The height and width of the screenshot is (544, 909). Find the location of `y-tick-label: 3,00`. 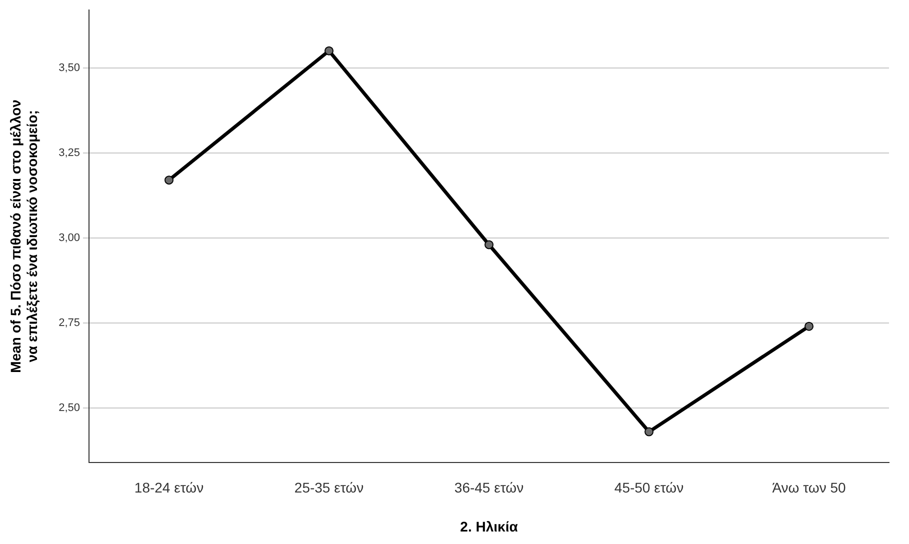

y-tick-label: 3,00 is located at coordinates (69, 238).